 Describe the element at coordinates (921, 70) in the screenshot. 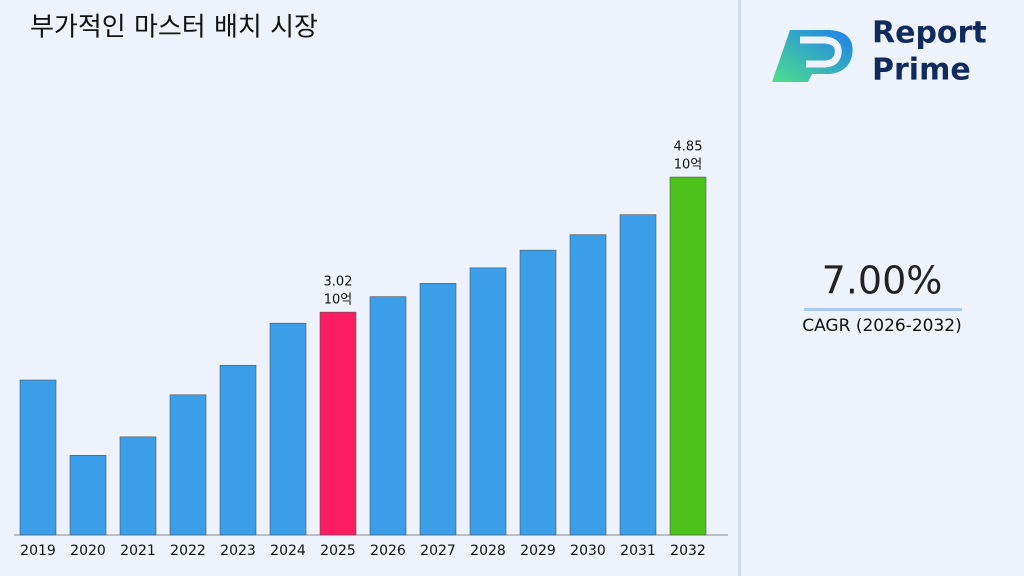

I see `brand-line: Prime` at that location.